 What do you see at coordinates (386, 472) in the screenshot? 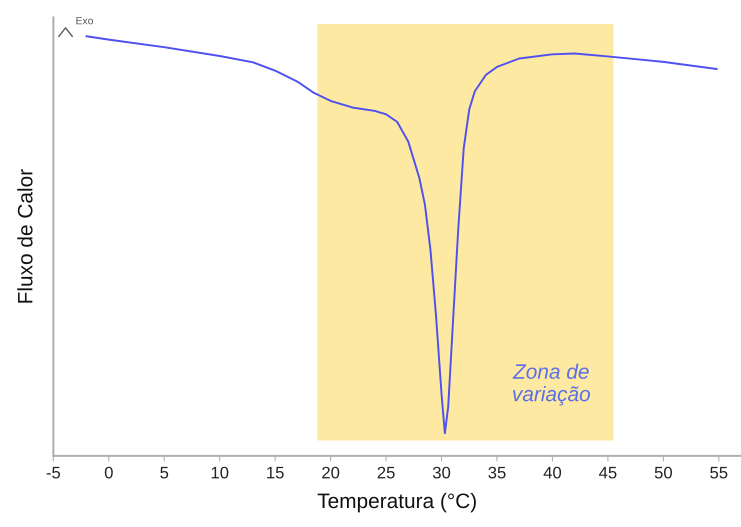
I see `x-tick-label: 25` at bounding box center [386, 472].